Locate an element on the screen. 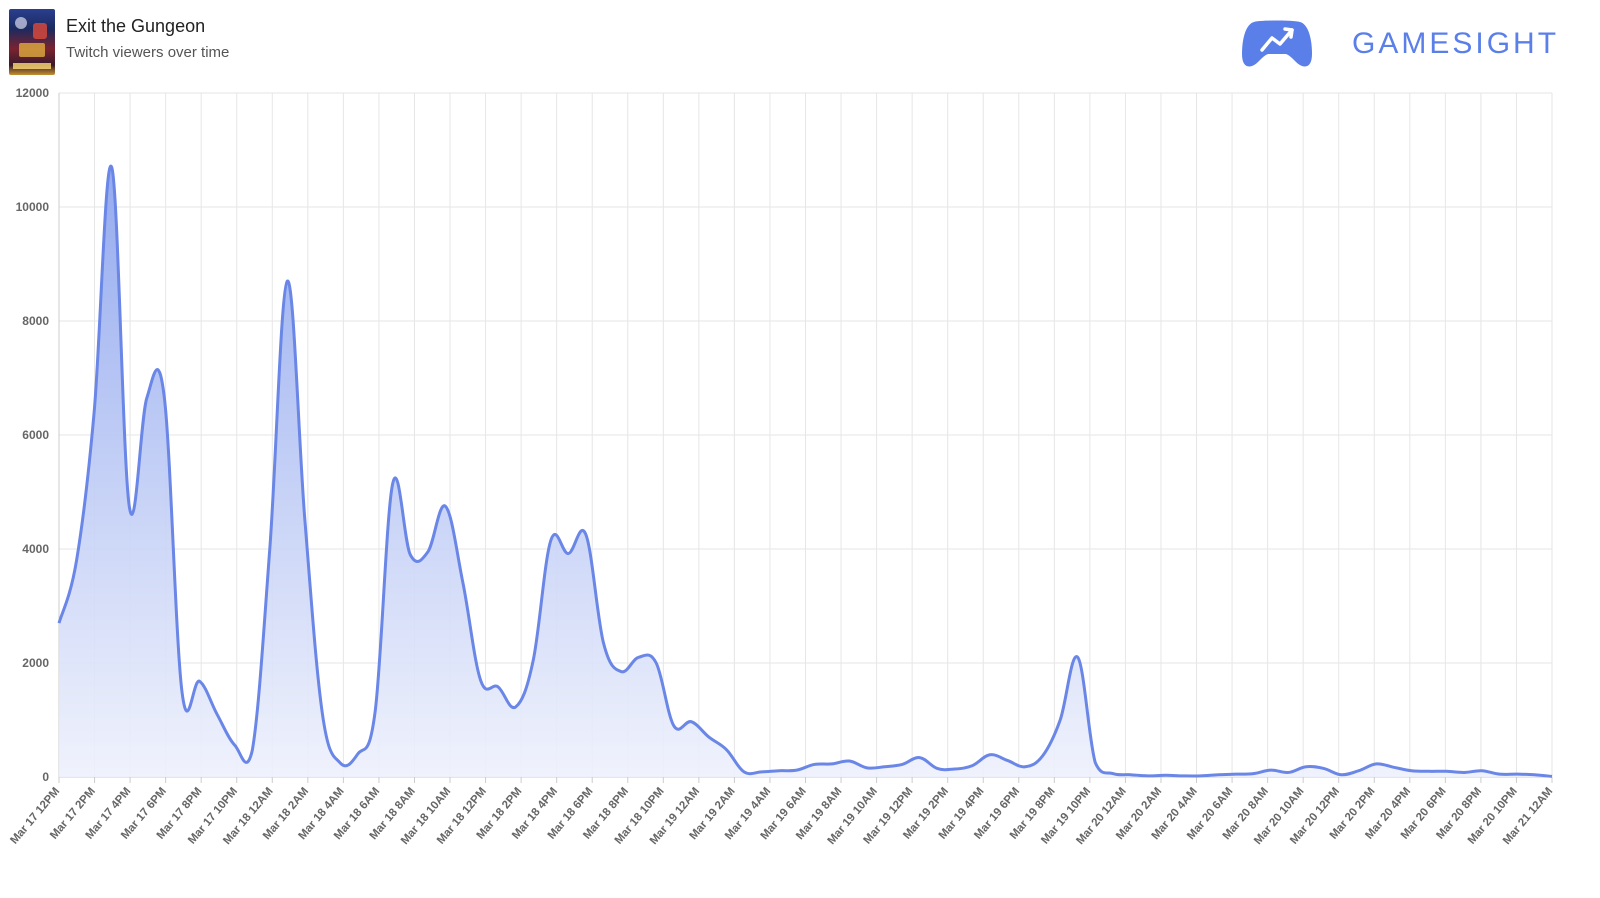 Image resolution: width=1600 pixels, height=898 pixels. y-tick-label: 8000 is located at coordinates (35, 321).